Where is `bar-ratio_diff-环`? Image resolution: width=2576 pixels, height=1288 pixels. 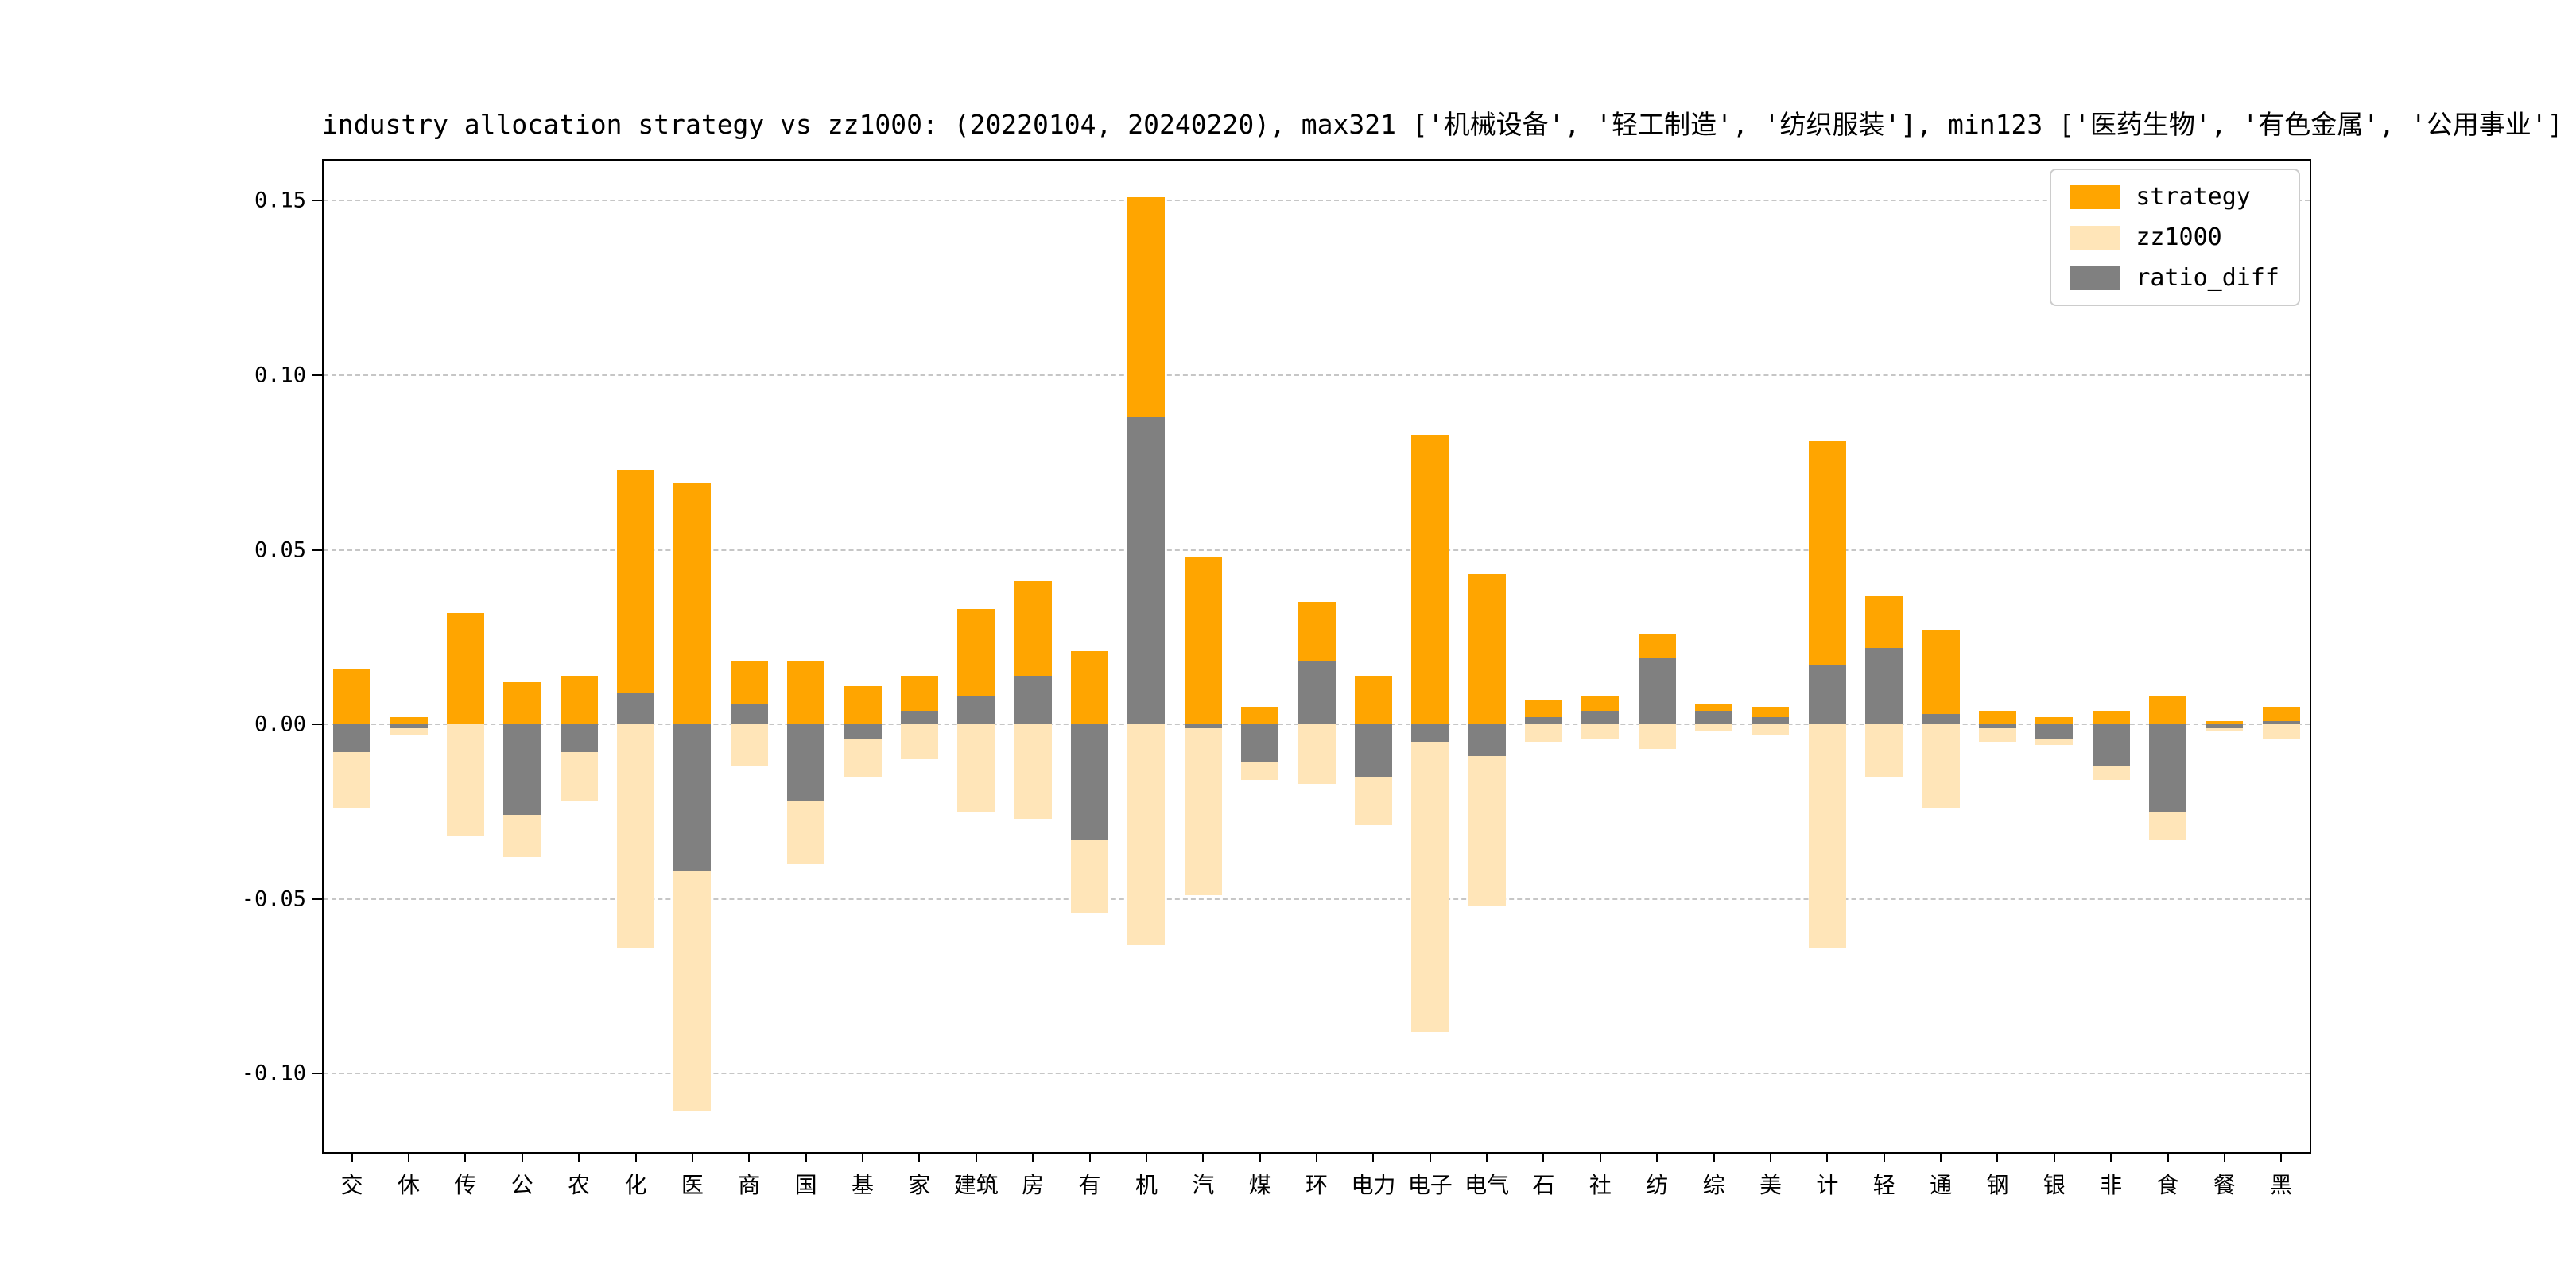
bar-ratio_diff-环 is located at coordinates (1317, 693).